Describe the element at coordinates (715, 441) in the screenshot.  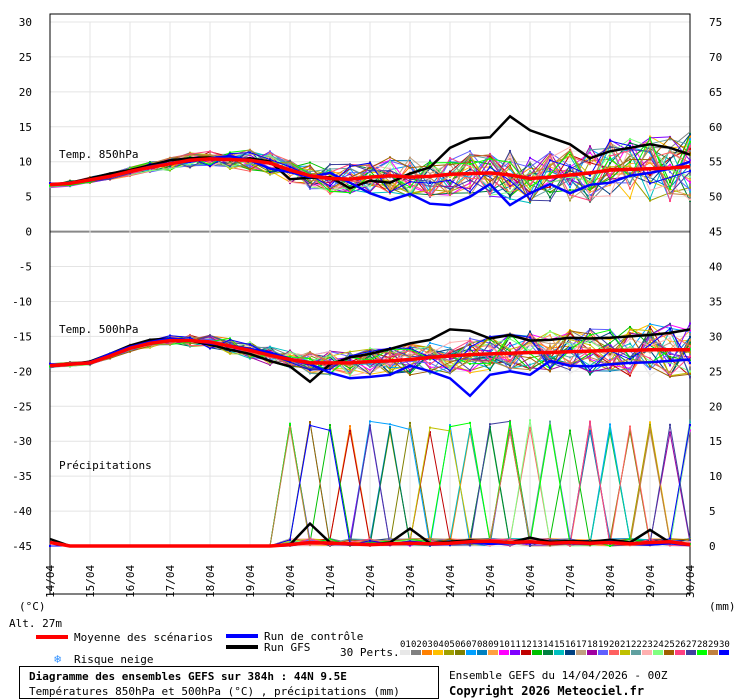
I see `right-tick-label: 15` at that location.